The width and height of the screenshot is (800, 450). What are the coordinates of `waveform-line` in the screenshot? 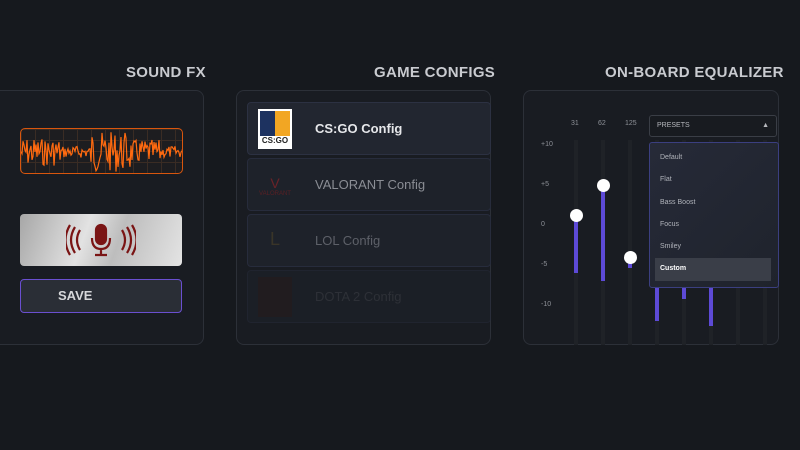 It's located at (101, 152).